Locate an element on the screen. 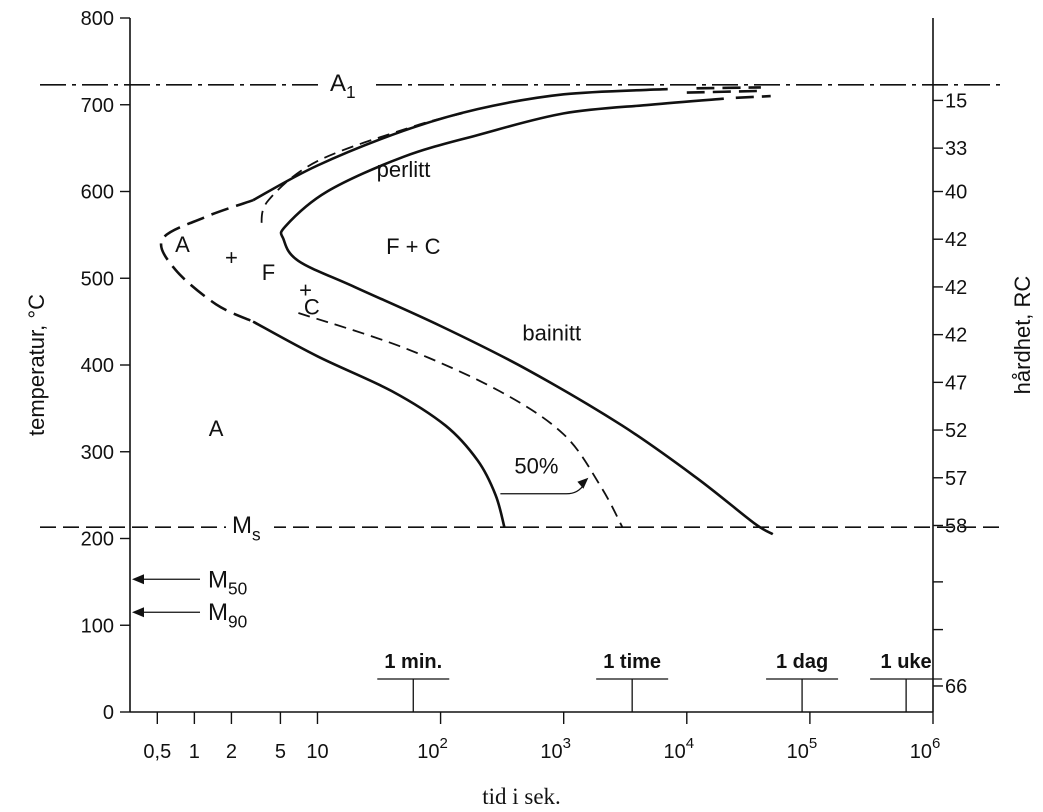 The height and width of the screenshot is (812, 1043). right-tick-label: 47 is located at coordinates (956, 383).